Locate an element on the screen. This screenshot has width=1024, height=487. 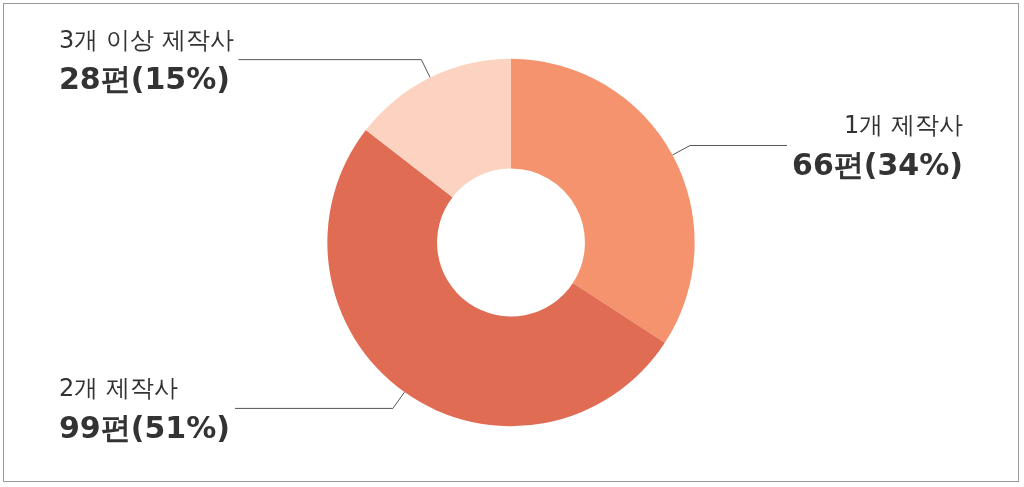
data-label: 66편(34%) is located at coordinates (877, 164).